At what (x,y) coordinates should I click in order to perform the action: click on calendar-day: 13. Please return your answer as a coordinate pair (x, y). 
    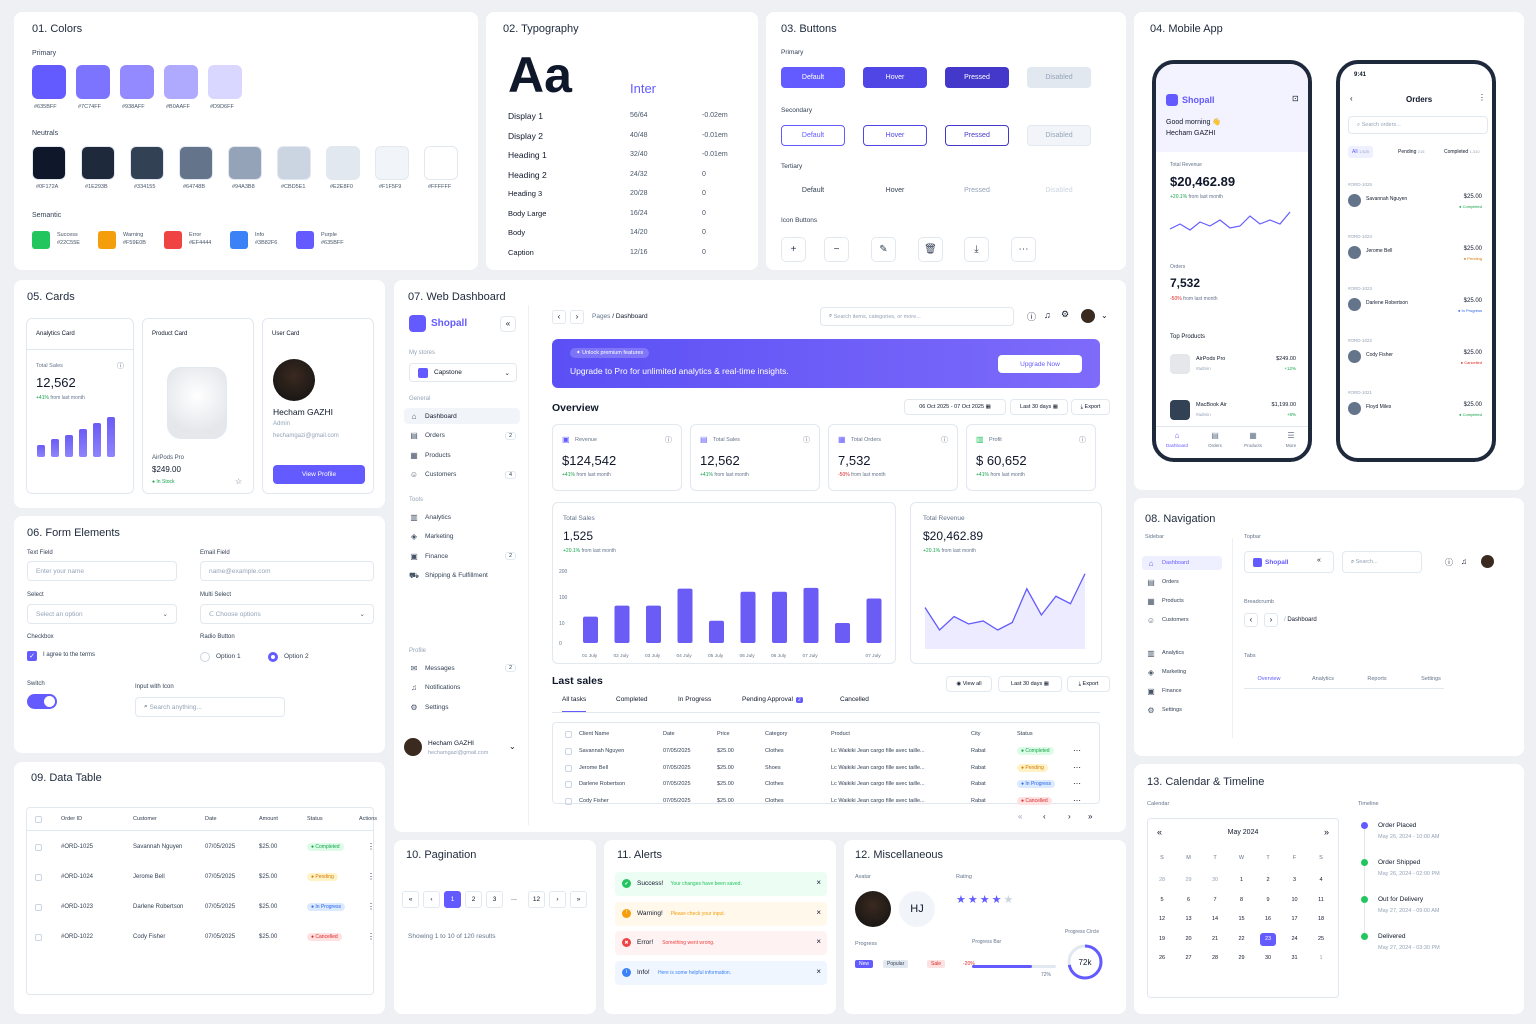
    Looking at the image, I should click on (1188, 919).